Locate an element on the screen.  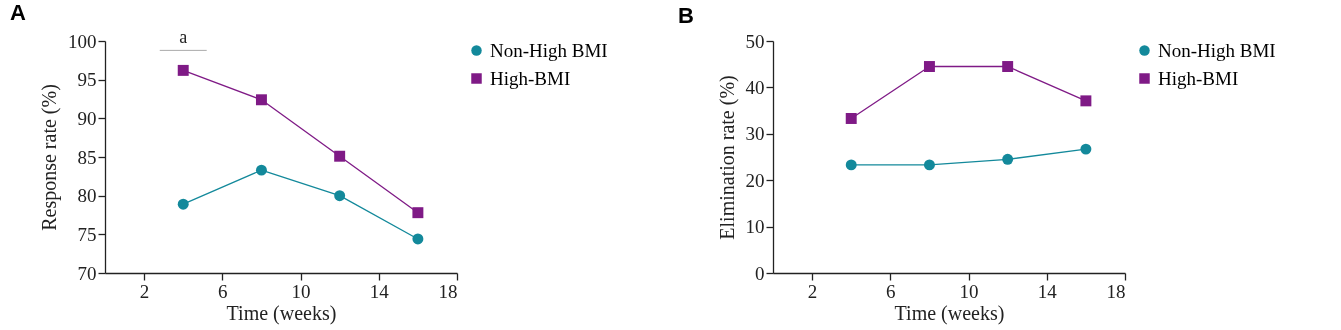
y-axis-title: Response rate (%) is located at coordinates (49, 157).